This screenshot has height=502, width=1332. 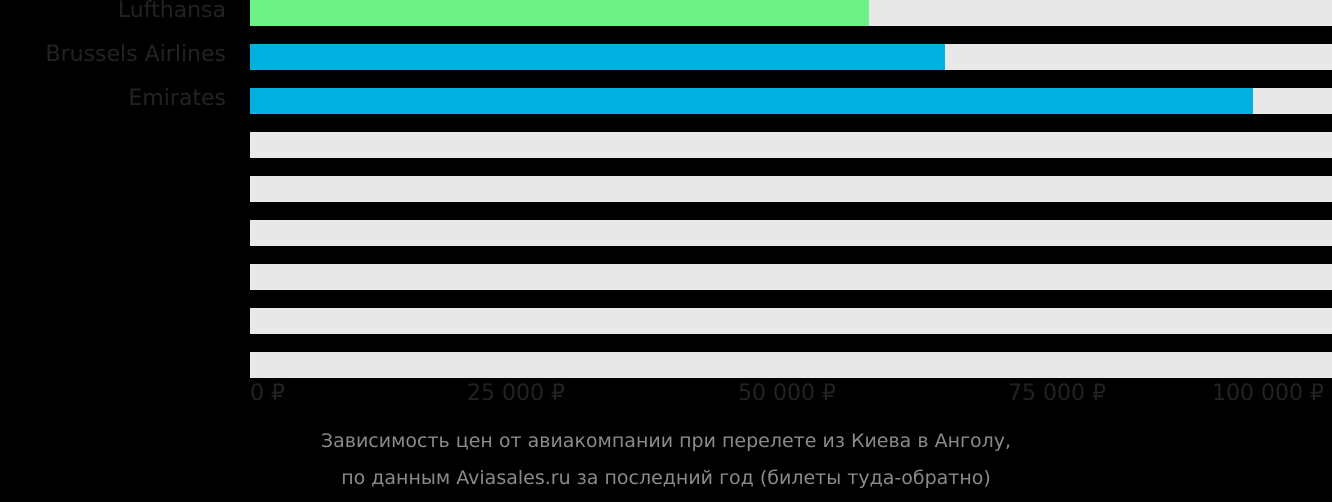 I want to click on chart-row: Emirates, so click(x=666, y=100).